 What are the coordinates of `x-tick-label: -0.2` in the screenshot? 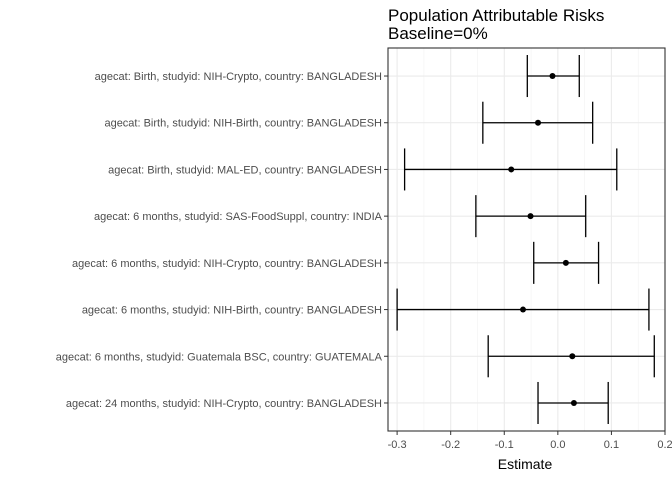 It's located at (450, 445).